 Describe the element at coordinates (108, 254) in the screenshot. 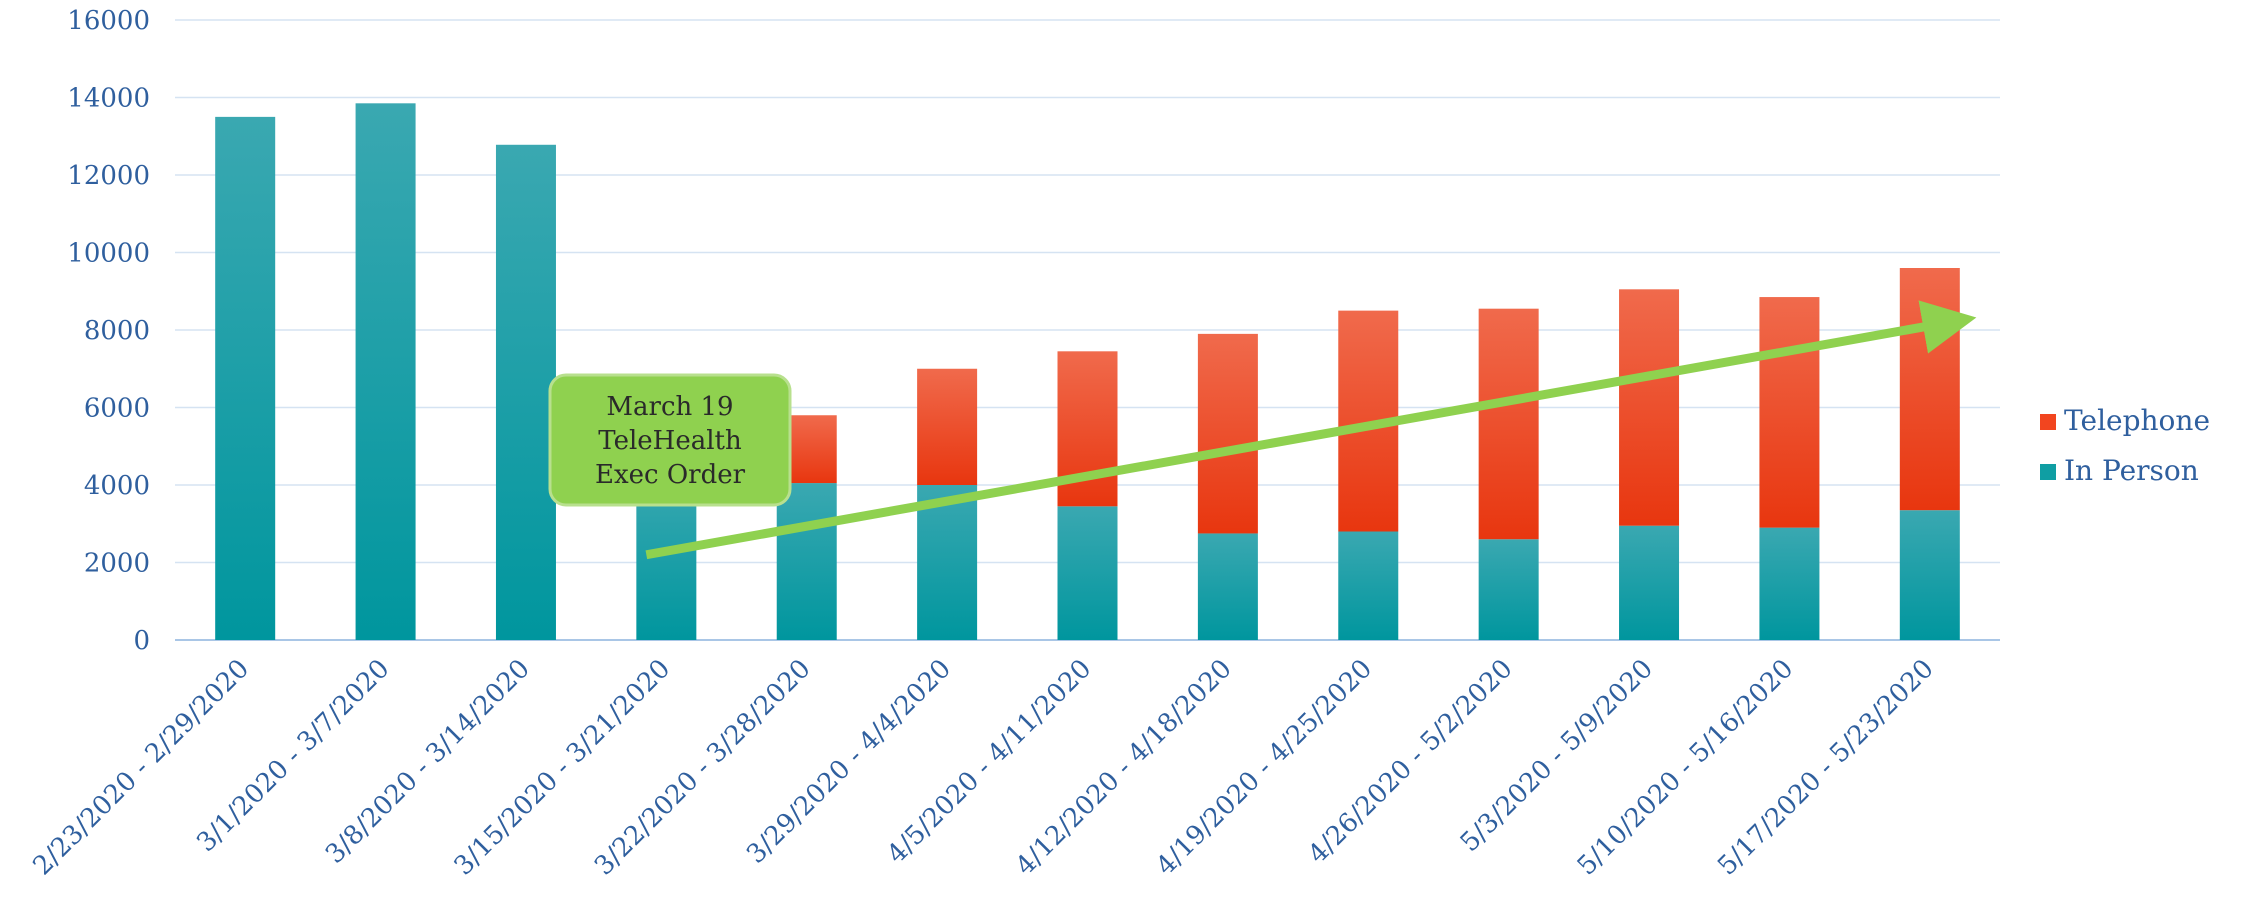

I see `y-tick-label: 10000` at that location.